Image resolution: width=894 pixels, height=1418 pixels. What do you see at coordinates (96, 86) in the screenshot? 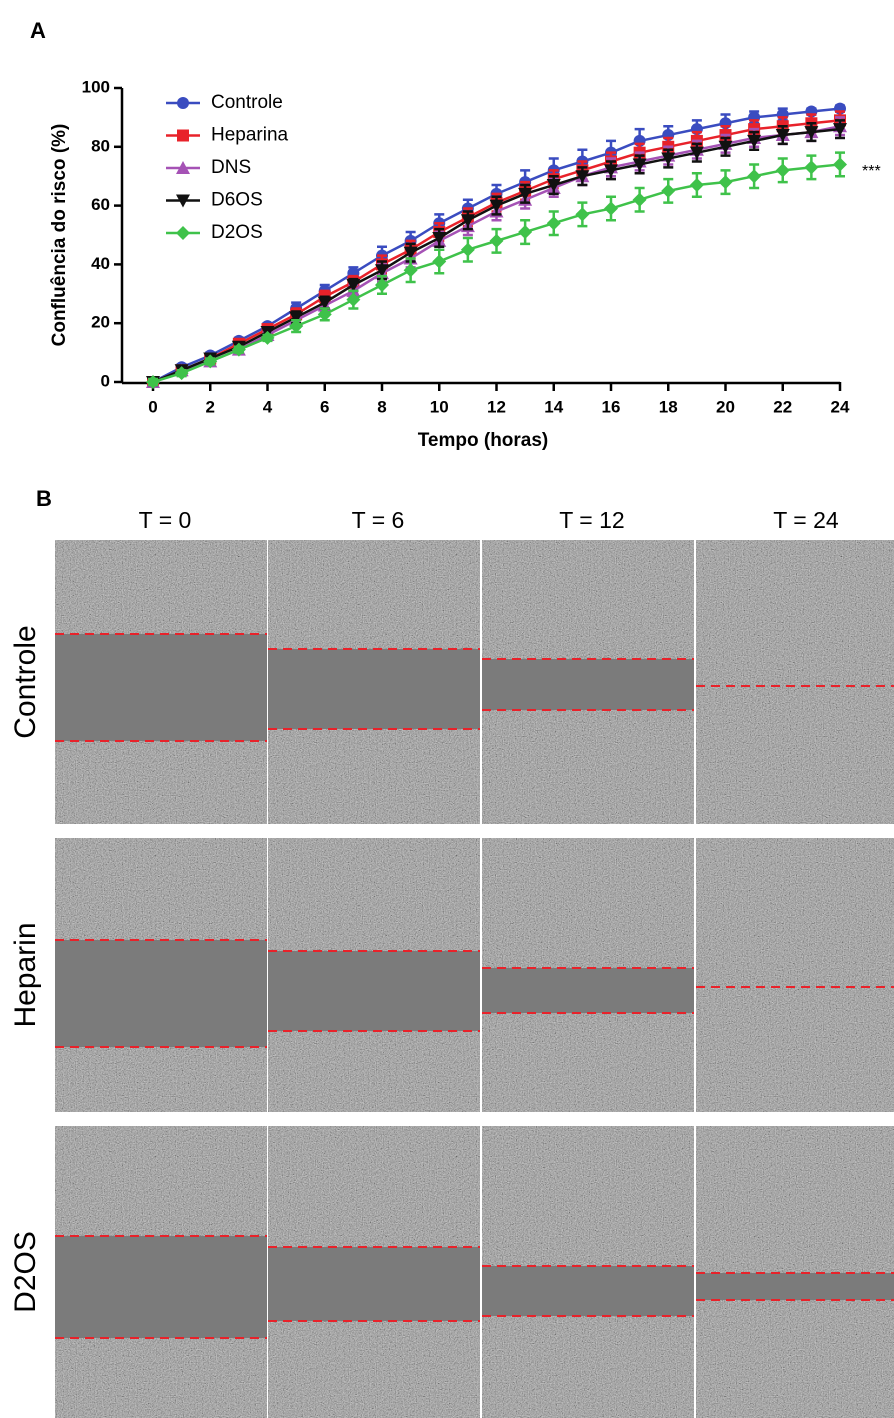
I see `y-tick-label: 100` at bounding box center [96, 86].